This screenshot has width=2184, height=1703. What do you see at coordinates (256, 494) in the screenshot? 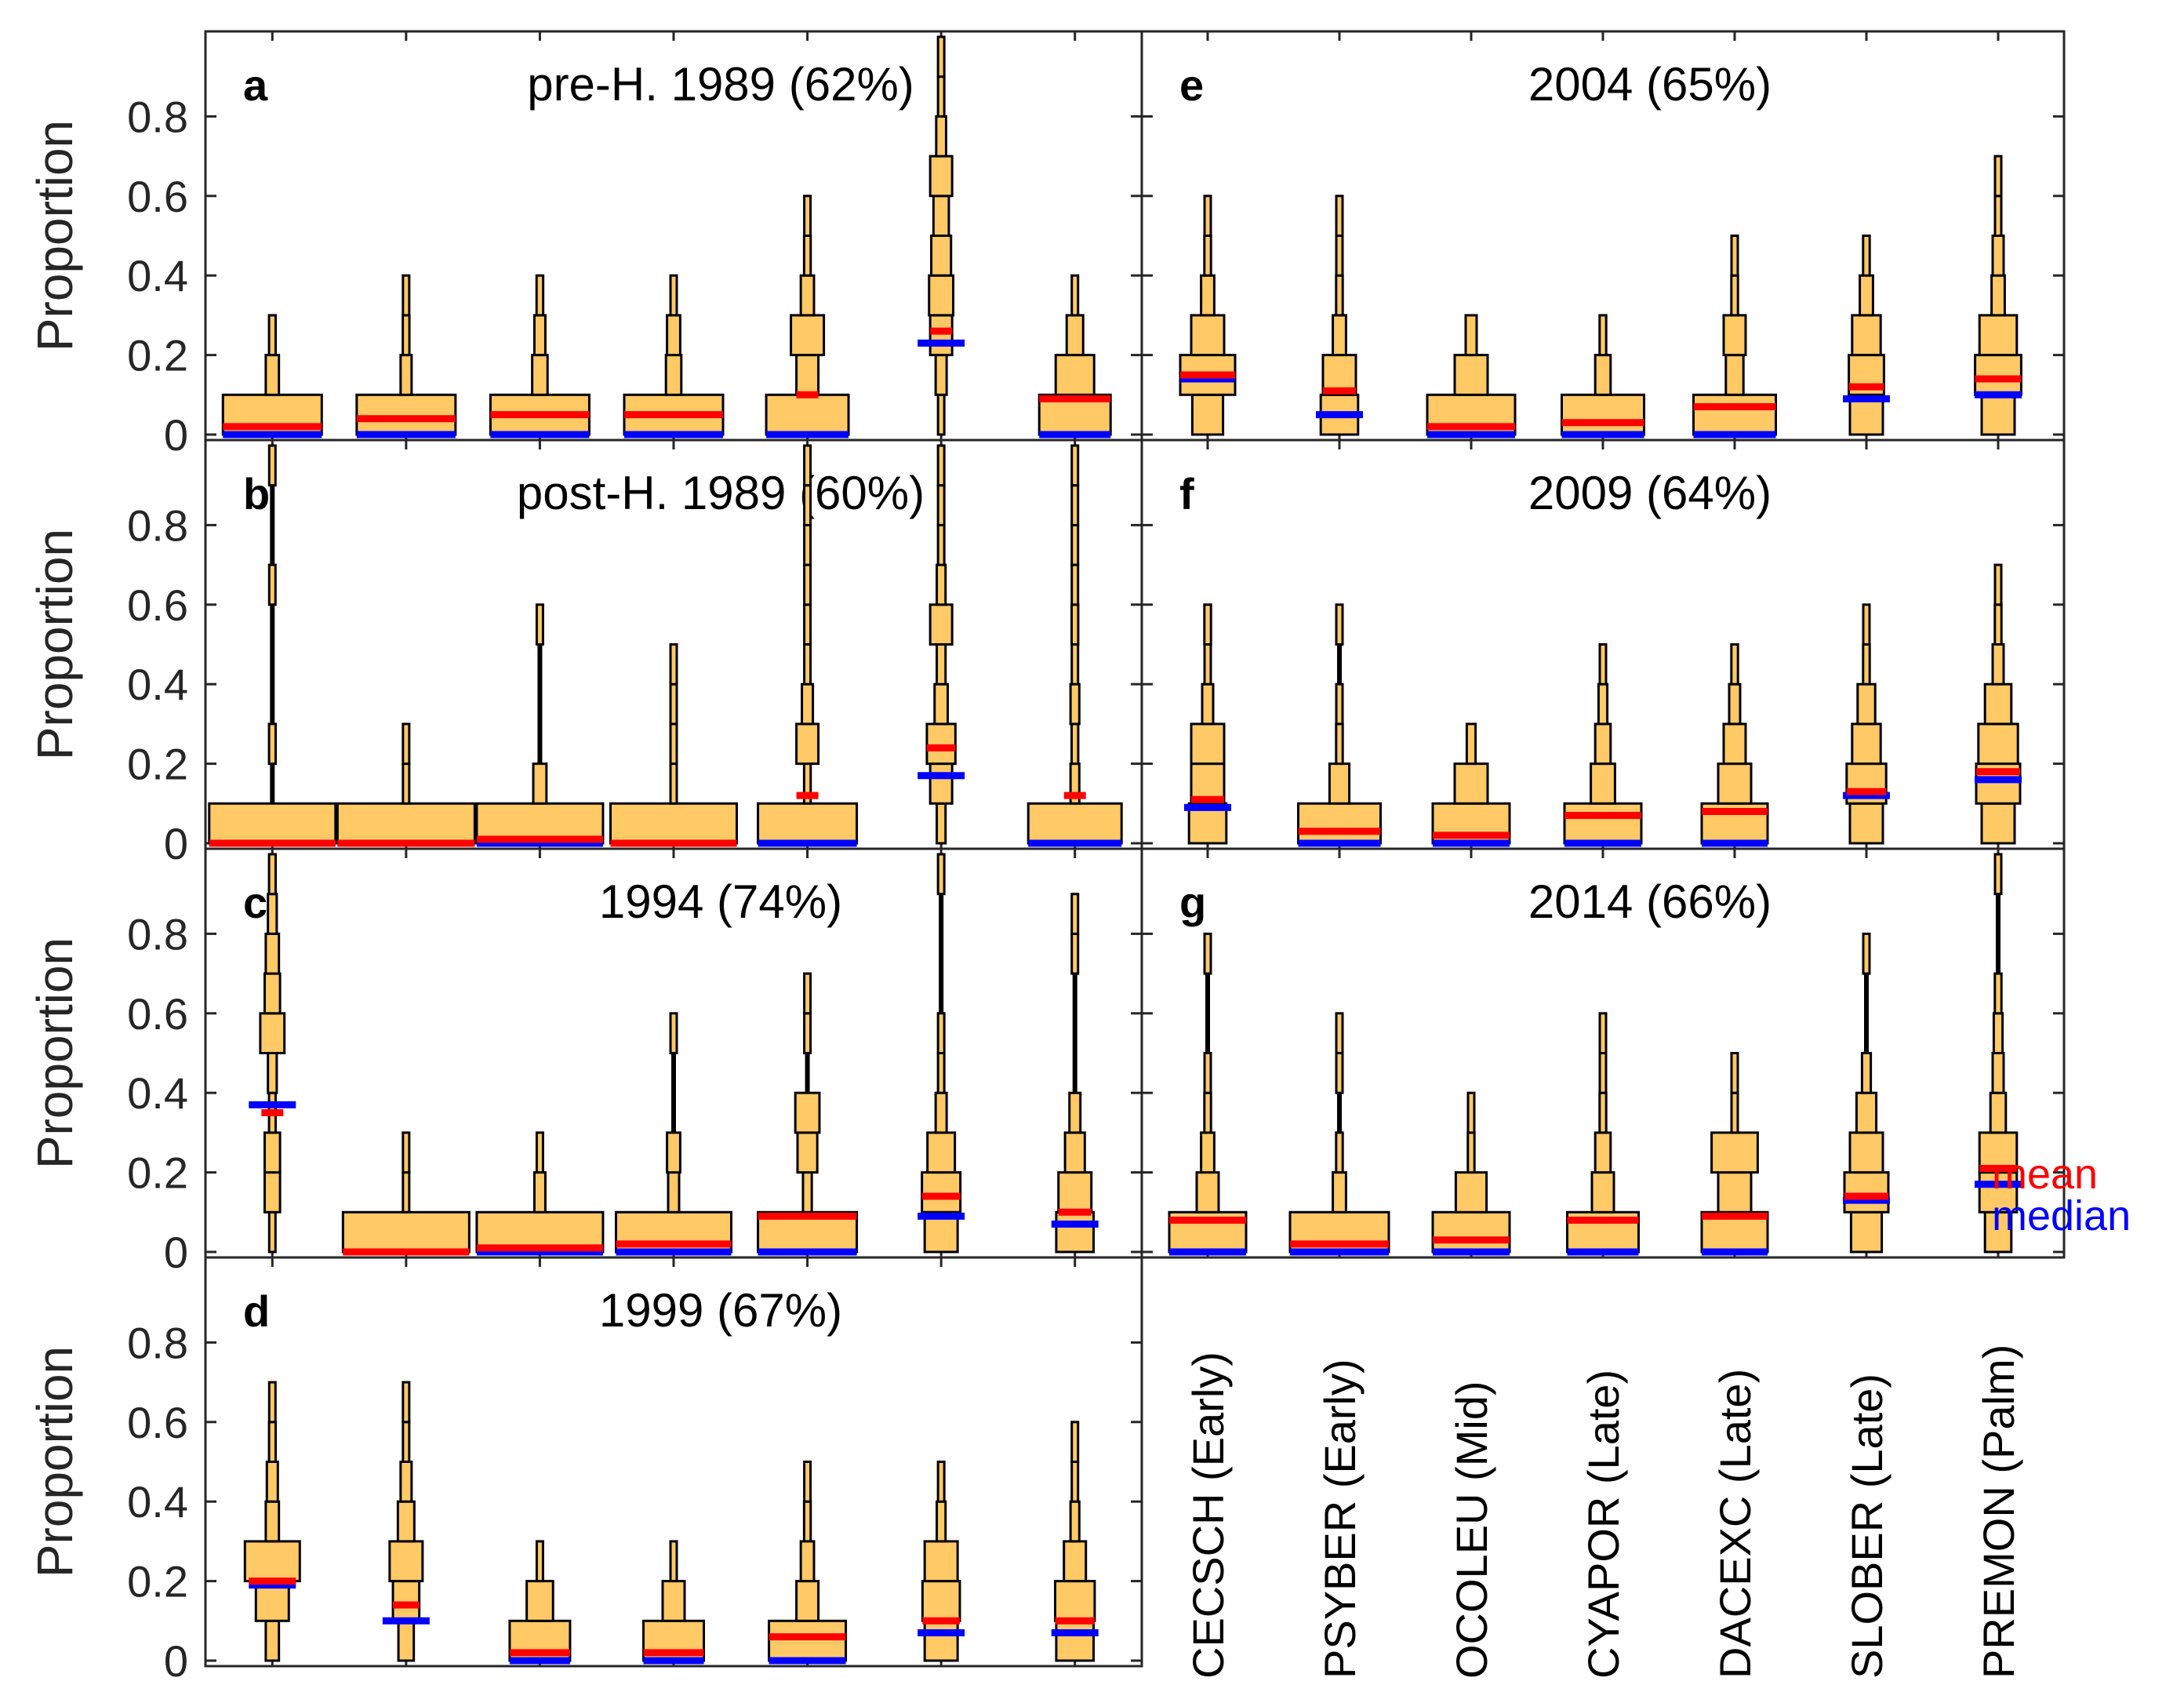
I see `panel-letter: b` at bounding box center [256, 494].